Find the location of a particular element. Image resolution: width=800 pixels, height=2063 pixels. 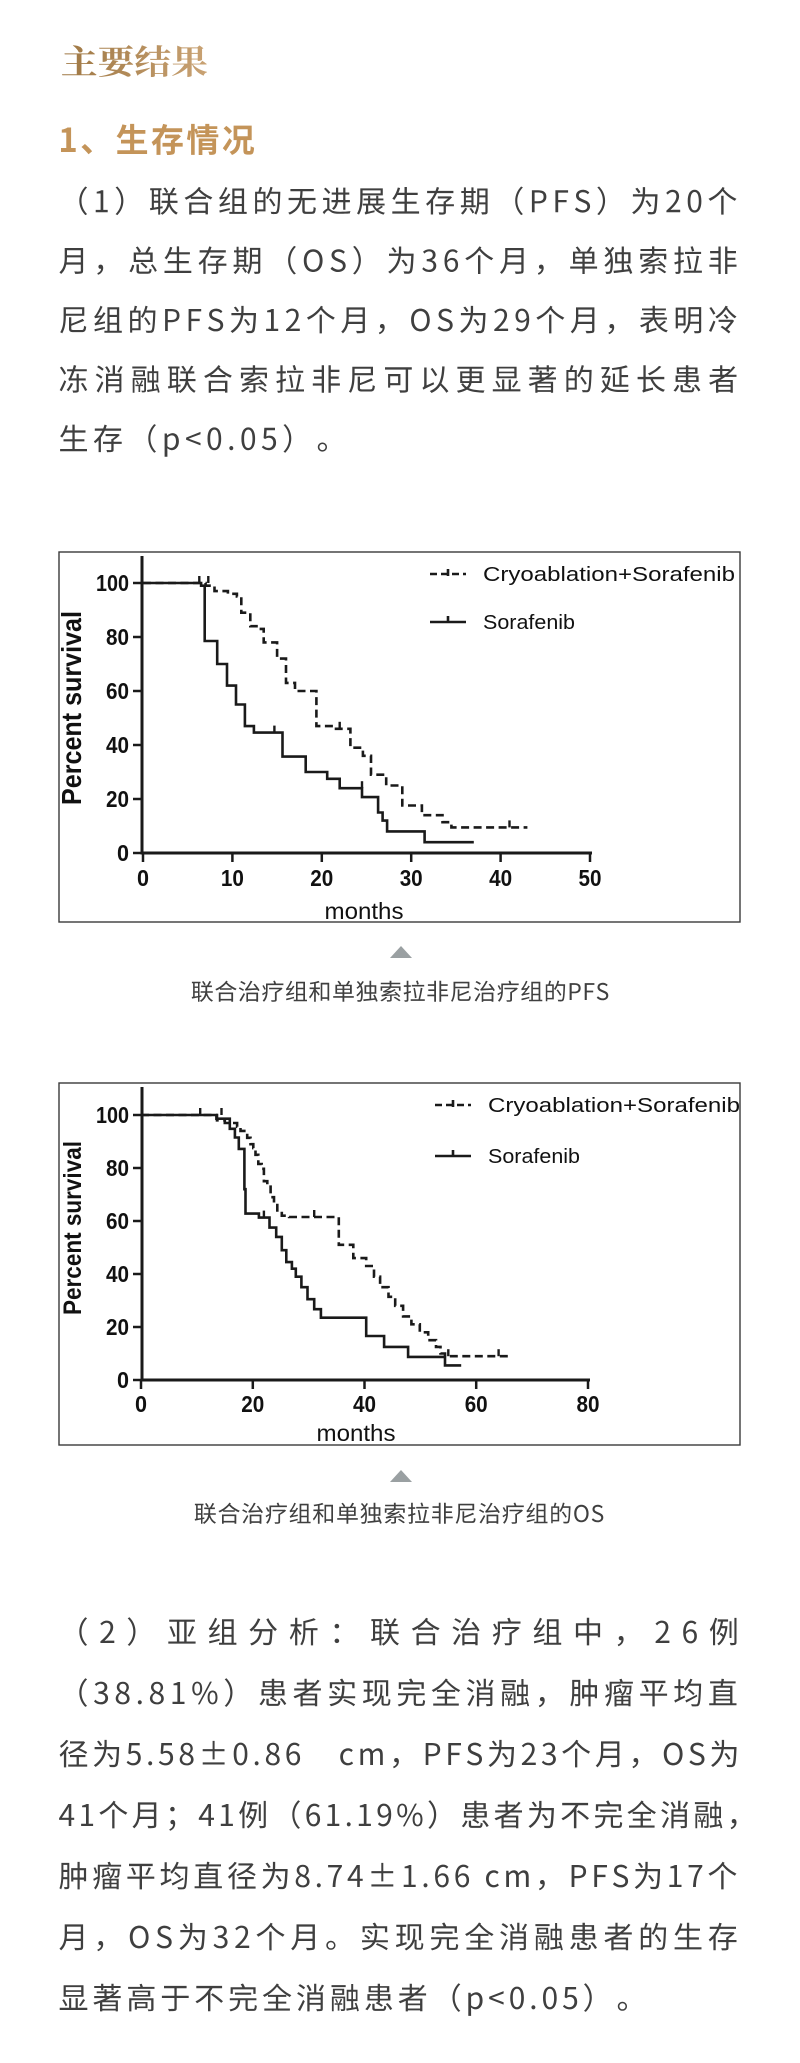

svg-text: 50 is located at coordinates (590, 878).